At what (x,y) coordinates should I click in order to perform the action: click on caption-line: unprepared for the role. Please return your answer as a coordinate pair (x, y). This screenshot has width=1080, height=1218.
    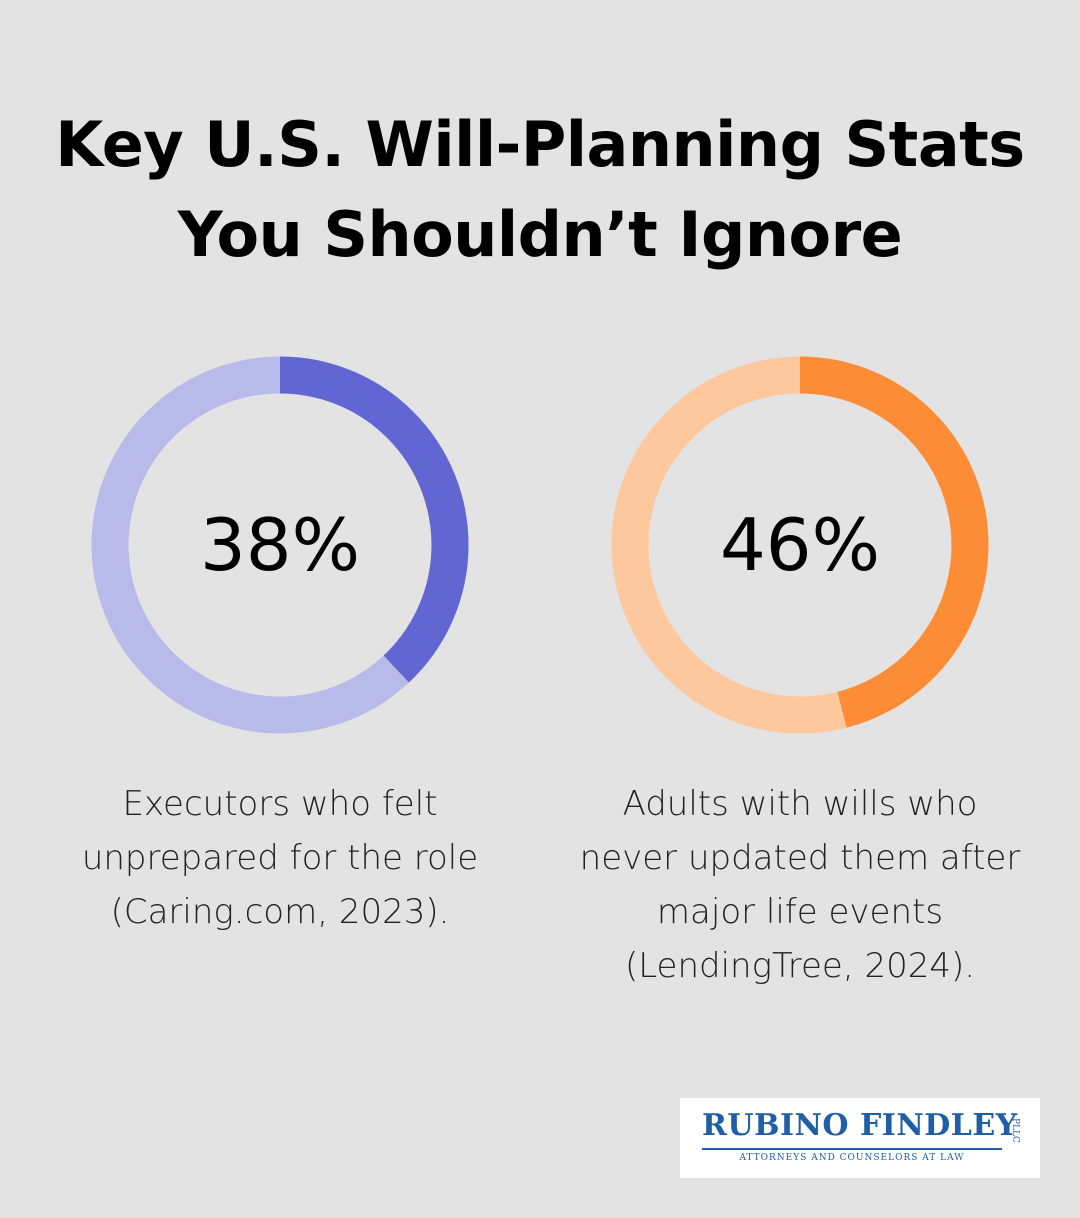
    Looking at the image, I should click on (280, 858).